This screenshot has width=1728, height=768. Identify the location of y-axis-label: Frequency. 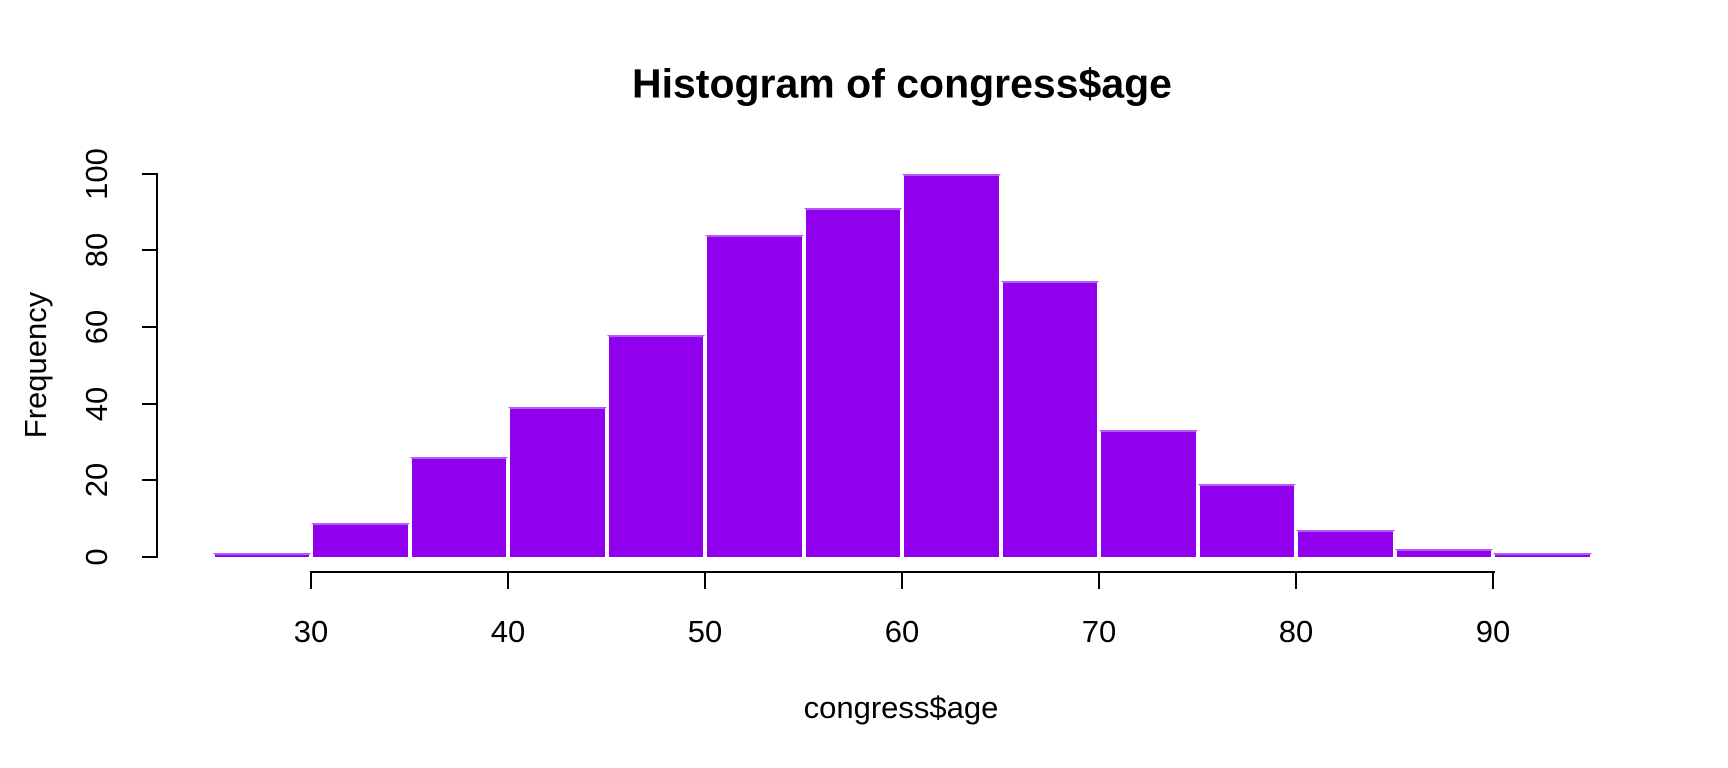
(35, 365).